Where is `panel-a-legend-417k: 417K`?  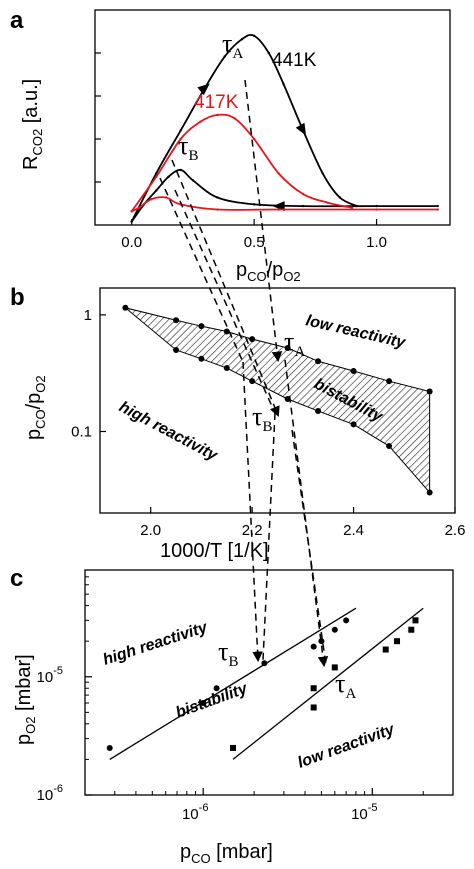 panel-a-legend-417k: 417K is located at coordinates (216, 102).